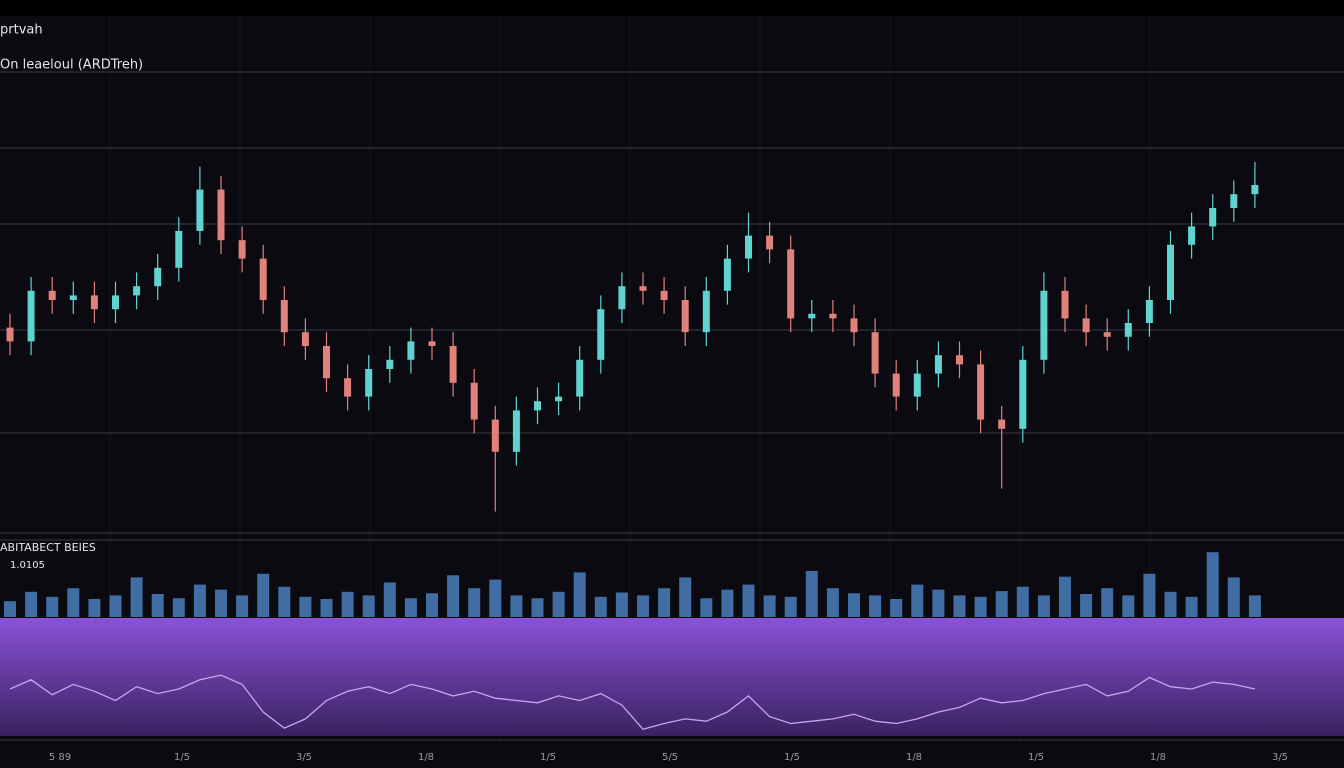 This screenshot has width=1344, height=768. I want to click on volume-readout: 1.0105, so click(27, 565).